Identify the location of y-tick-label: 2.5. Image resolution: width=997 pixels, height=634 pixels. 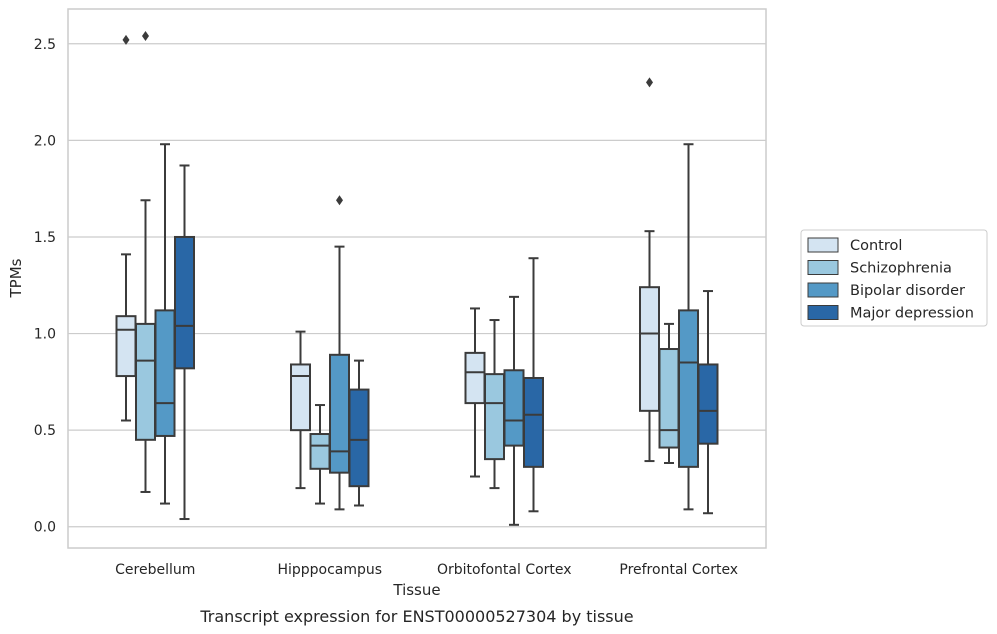
(45, 45).